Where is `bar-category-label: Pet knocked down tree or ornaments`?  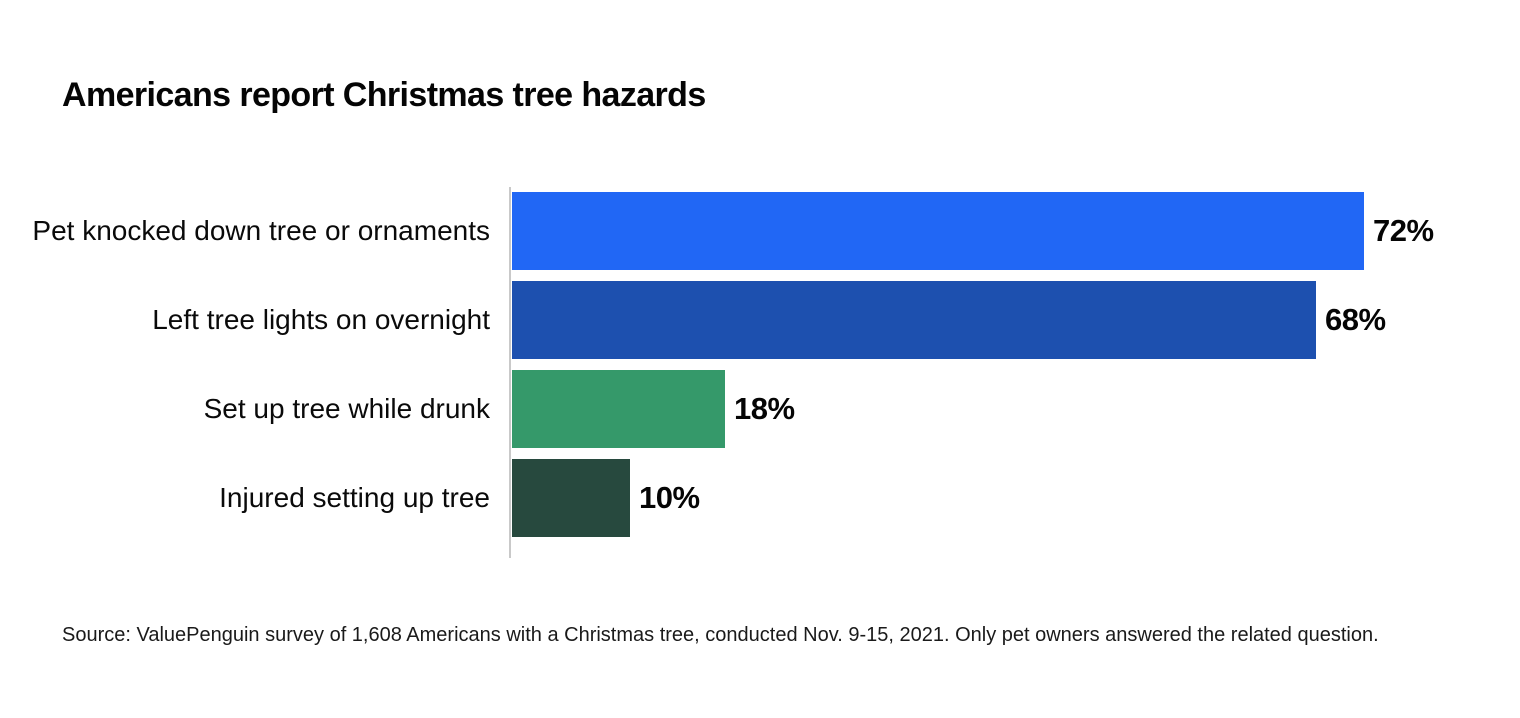 bar-category-label: Pet knocked down tree or ornaments is located at coordinates (261, 230).